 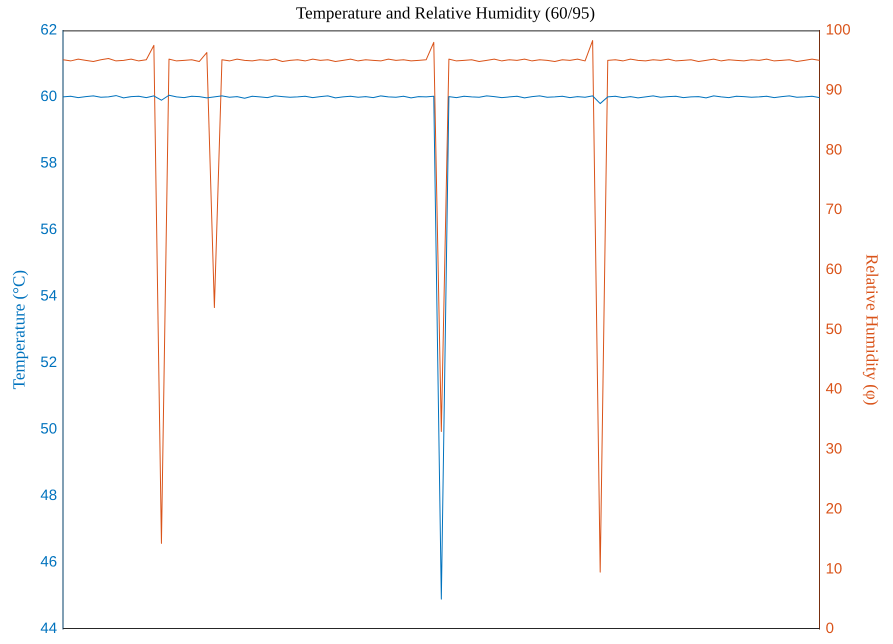 What do you see at coordinates (49, 363) in the screenshot?
I see `y-tick-label: 52` at bounding box center [49, 363].